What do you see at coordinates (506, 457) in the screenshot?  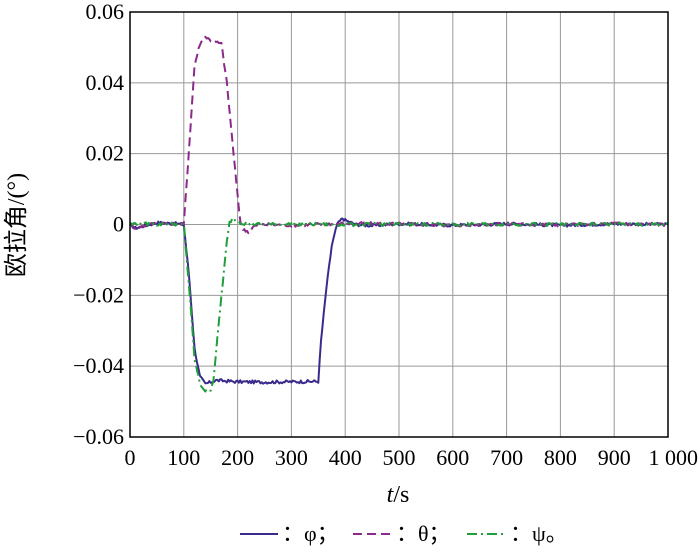 I see `x-tick-label: 700` at bounding box center [506, 457].